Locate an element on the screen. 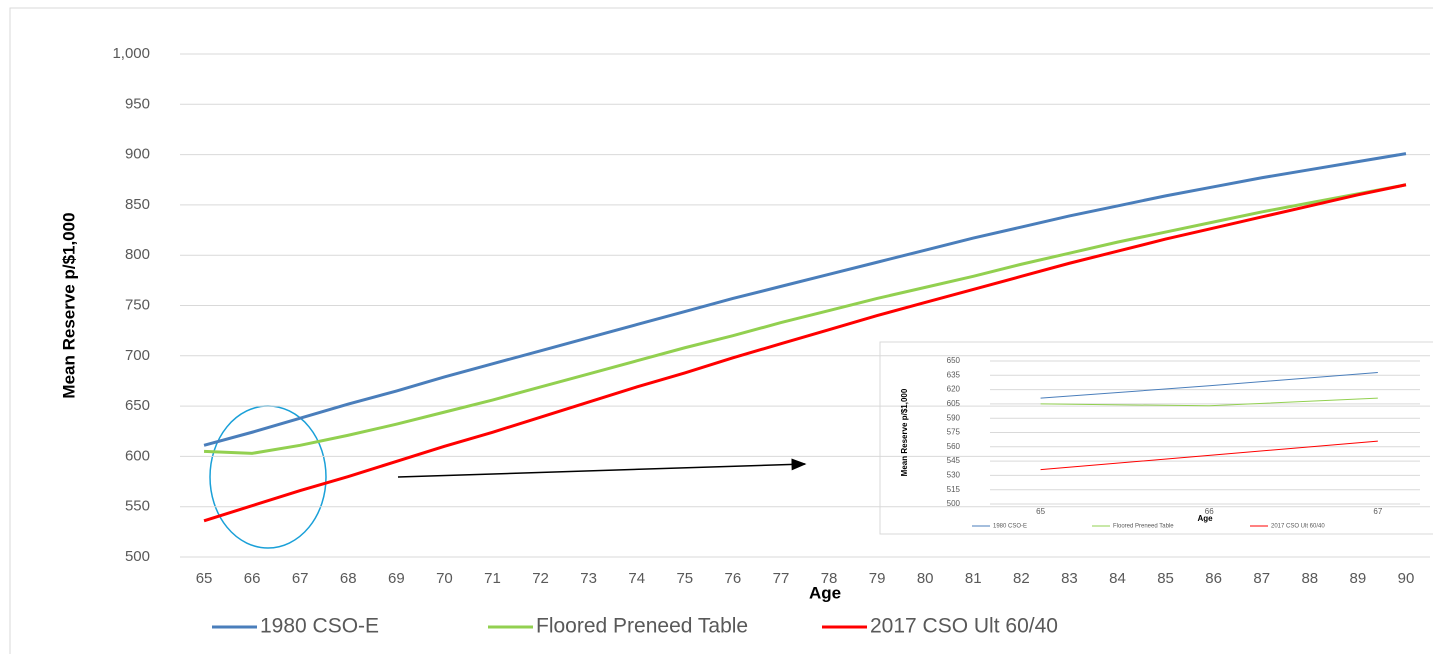  x-tick-label: 89 is located at coordinates (1358, 578).